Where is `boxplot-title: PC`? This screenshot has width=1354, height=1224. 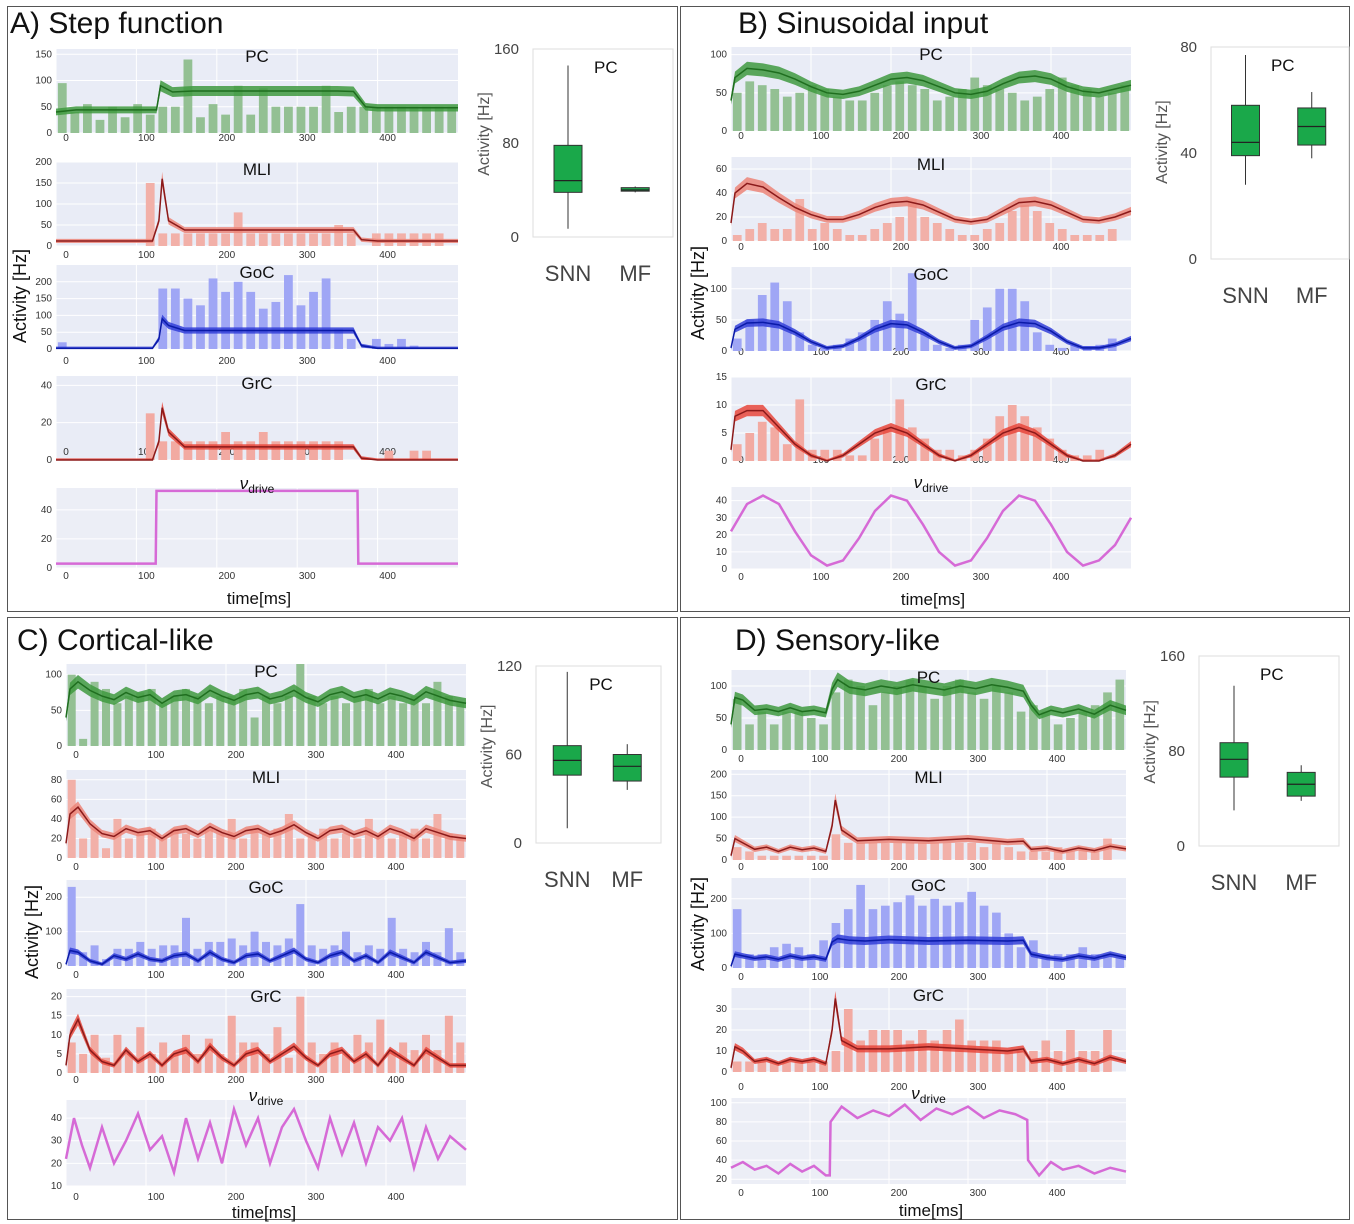 boxplot-title: PC is located at coordinates (1272, 674).